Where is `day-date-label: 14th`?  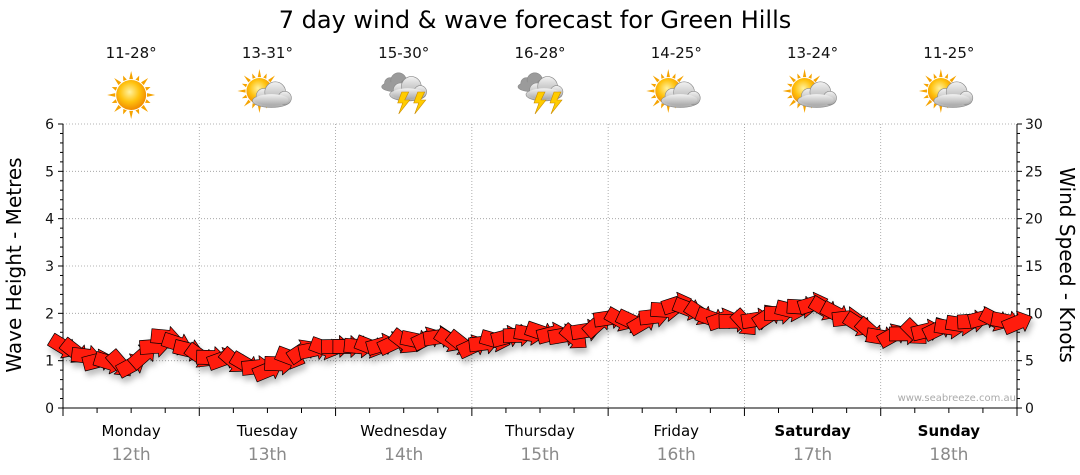 day-date-label: 14th is located at coordinates (403, 455).